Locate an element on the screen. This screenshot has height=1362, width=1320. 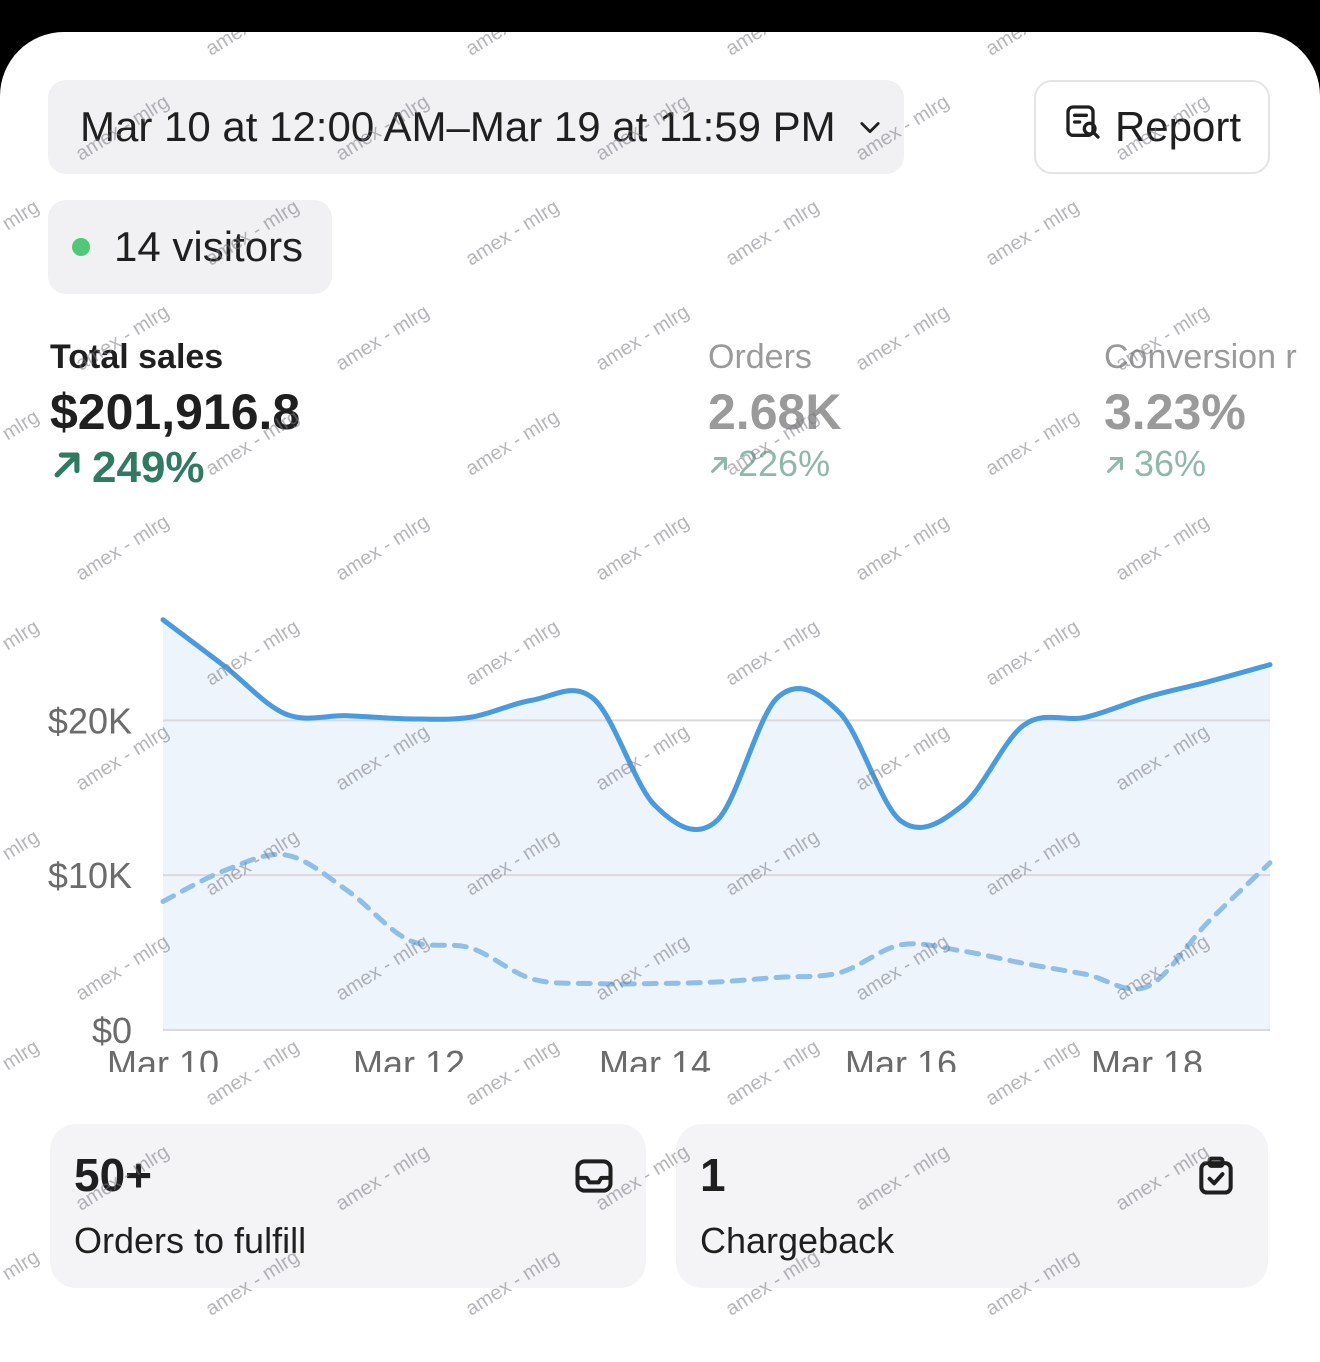
metric-label: Orders is located at coordinates (760, 357).